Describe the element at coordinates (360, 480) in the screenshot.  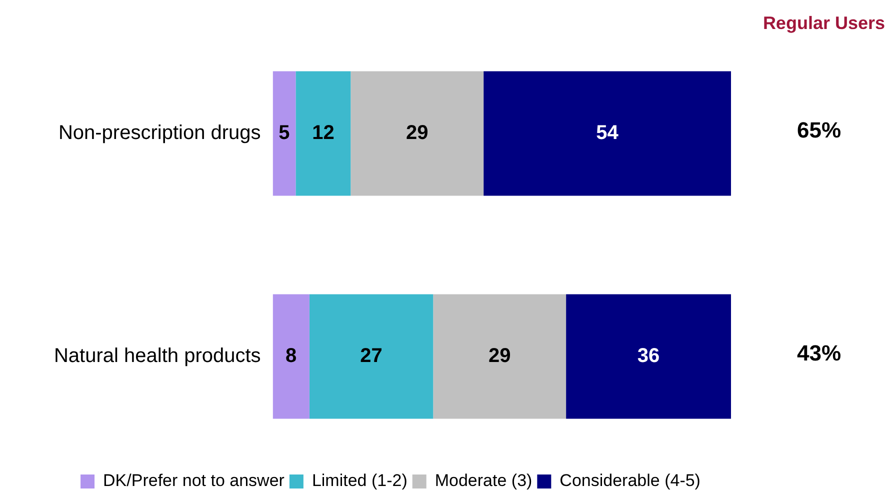
I see `legend-label: Limited (1-2)` at that location.